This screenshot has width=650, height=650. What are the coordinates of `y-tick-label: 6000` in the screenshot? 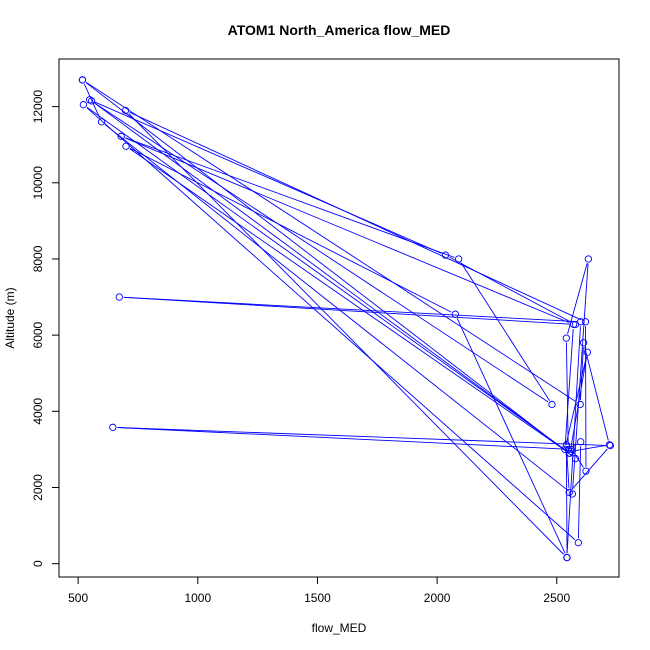 It's located at (38, 334).